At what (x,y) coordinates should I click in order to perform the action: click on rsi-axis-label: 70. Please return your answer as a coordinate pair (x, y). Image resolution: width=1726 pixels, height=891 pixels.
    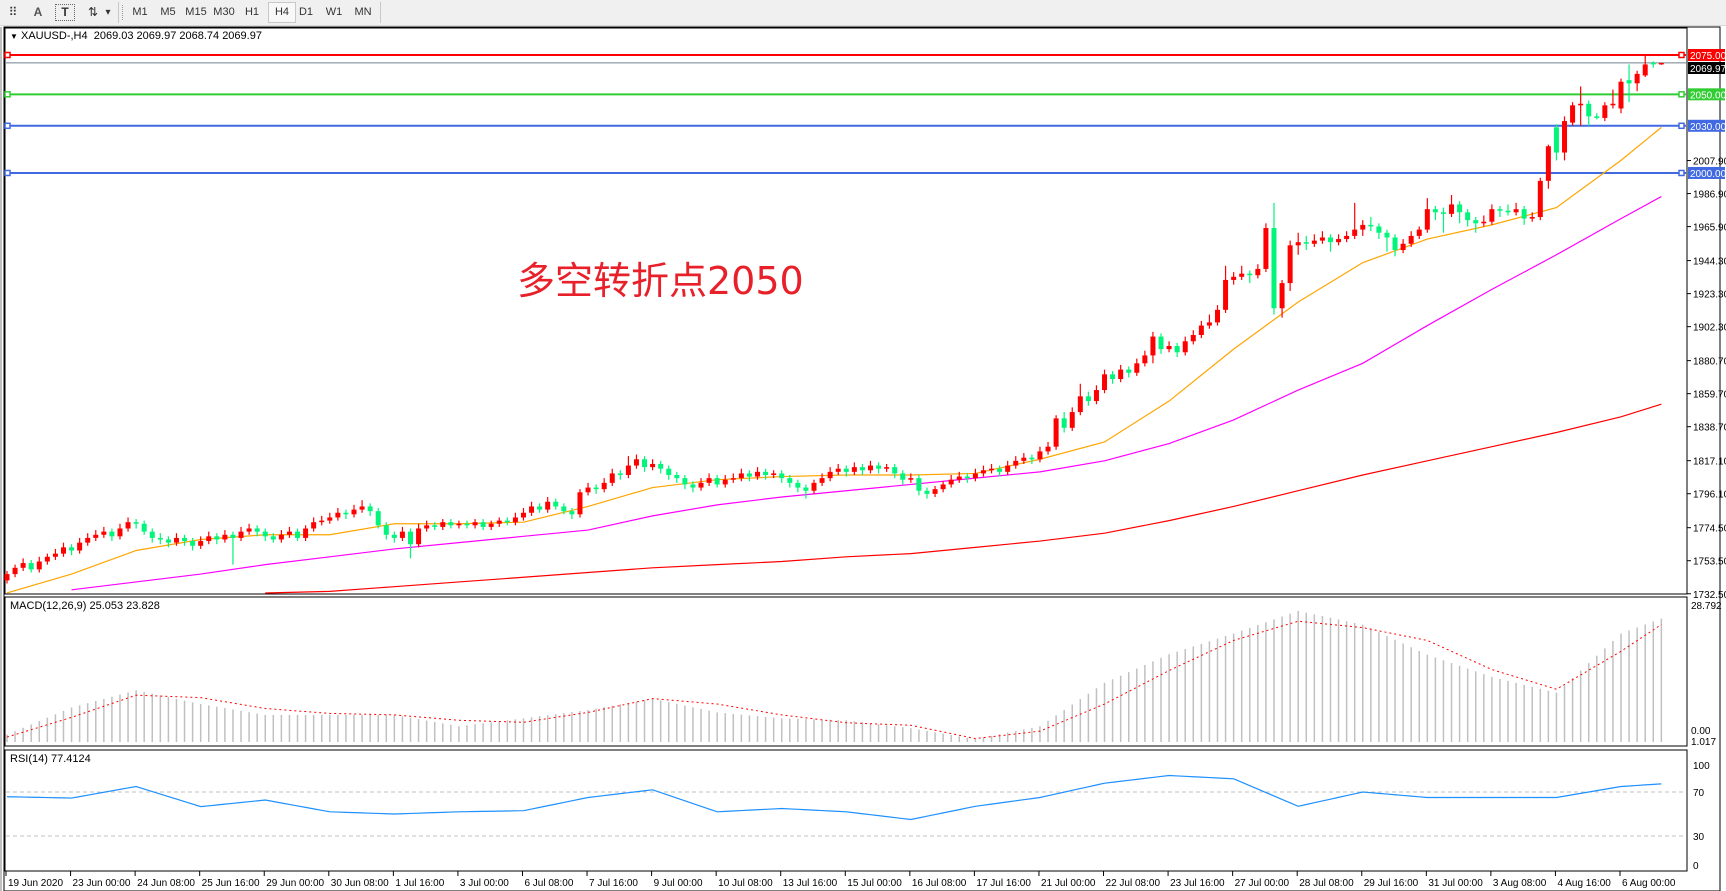
    Looking at the image, I should click on (1699, 793).